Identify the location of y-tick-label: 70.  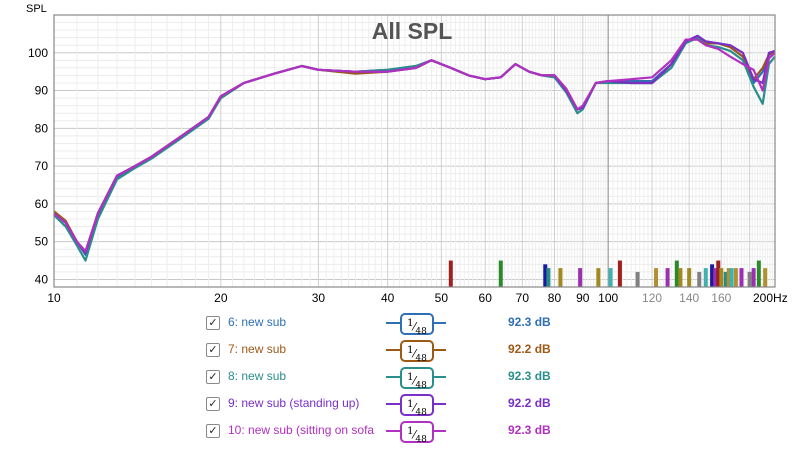
(42, 166).